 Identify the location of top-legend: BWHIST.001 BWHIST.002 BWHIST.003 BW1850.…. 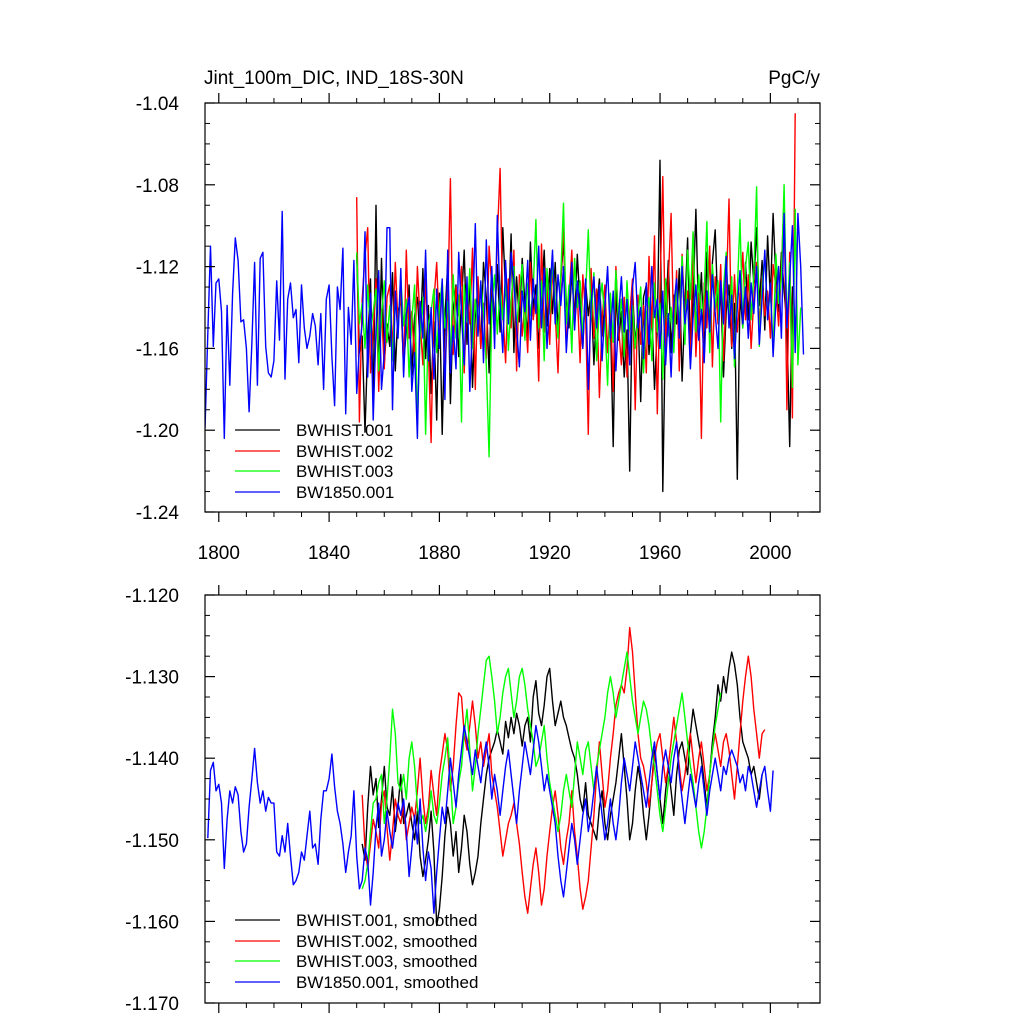
(314, 461).